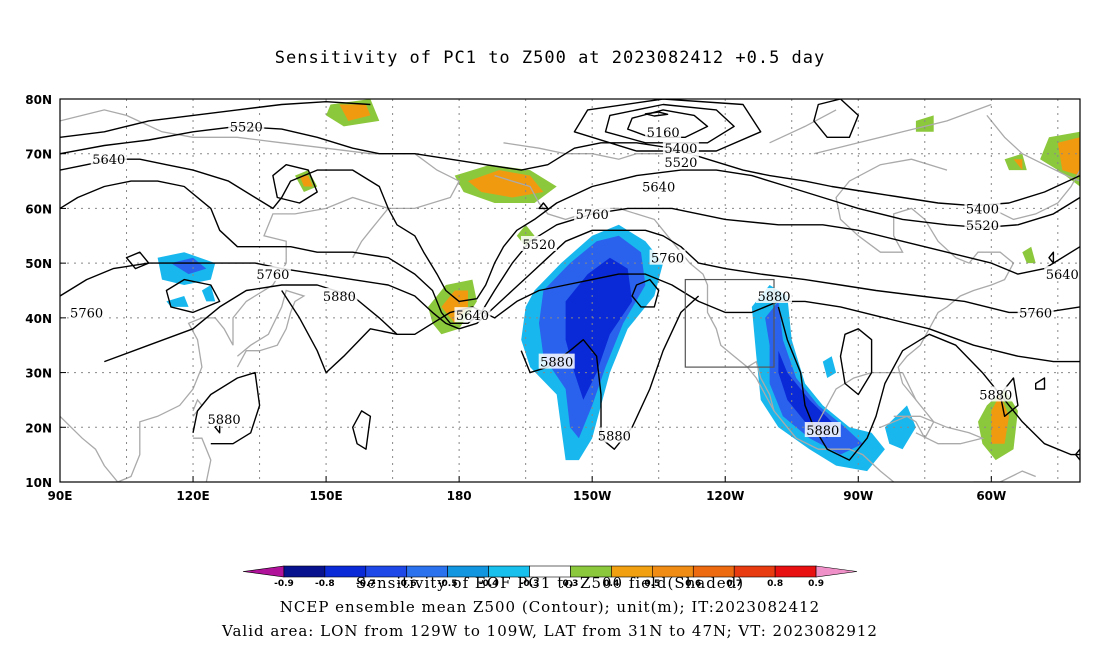  I want to click on lon-tick-label: 150W, so click(592, 496).